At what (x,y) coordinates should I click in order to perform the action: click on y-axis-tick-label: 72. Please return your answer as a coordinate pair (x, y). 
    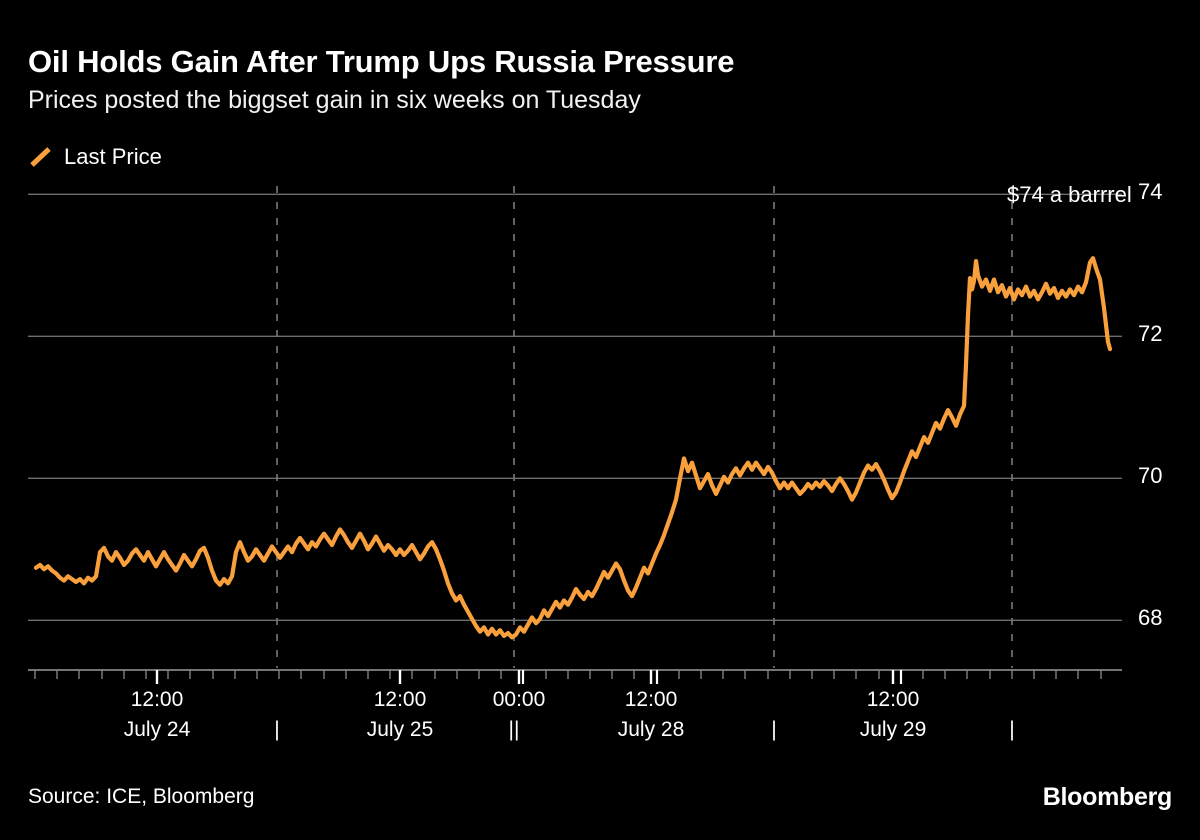
    Looking at the image, I should click on (1150, 334).